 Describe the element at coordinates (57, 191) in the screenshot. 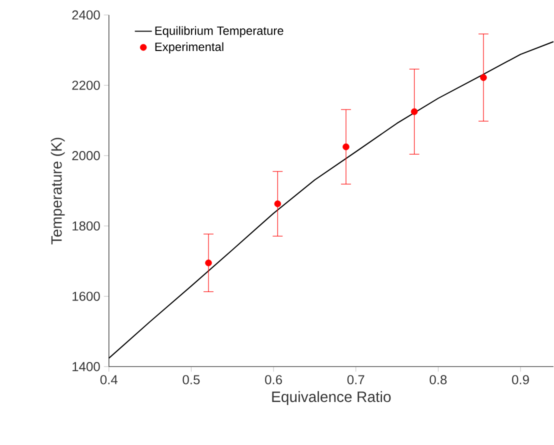

I see `y-axis-title: Temperature (K)` at that location.